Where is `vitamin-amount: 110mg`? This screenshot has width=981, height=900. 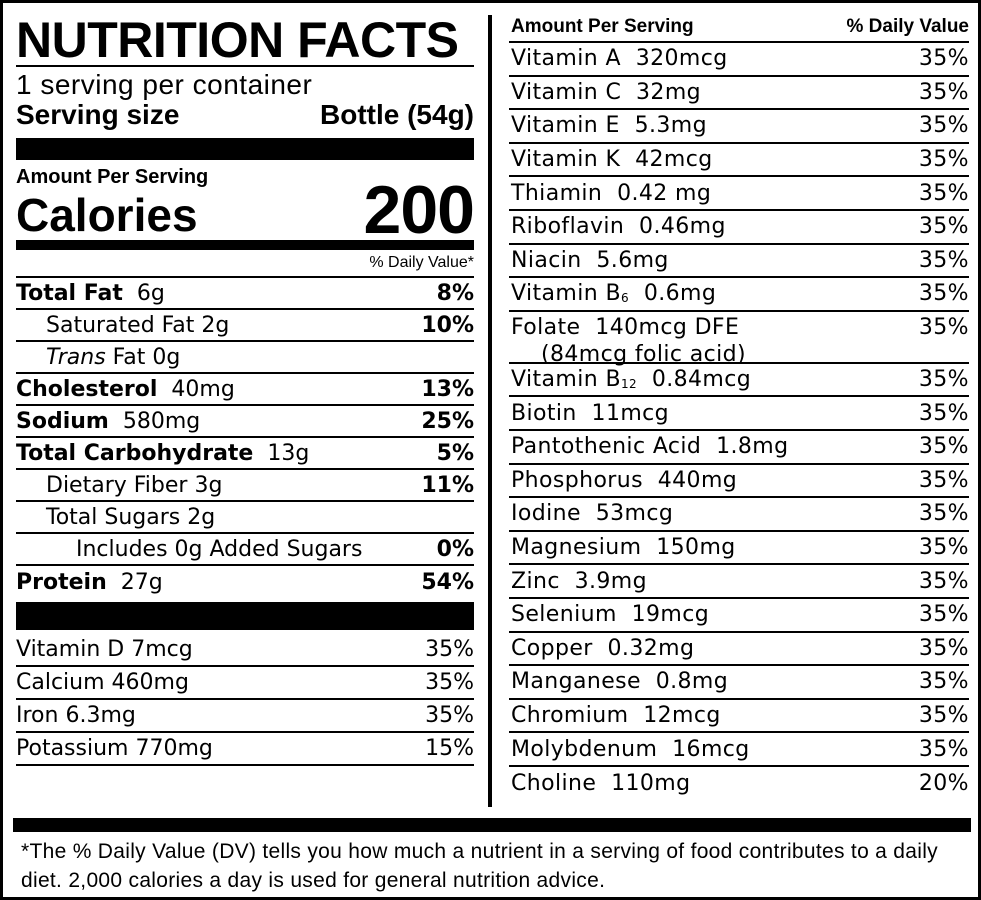 vitamin-amount: 110mg is located at coordinates (651, 784).